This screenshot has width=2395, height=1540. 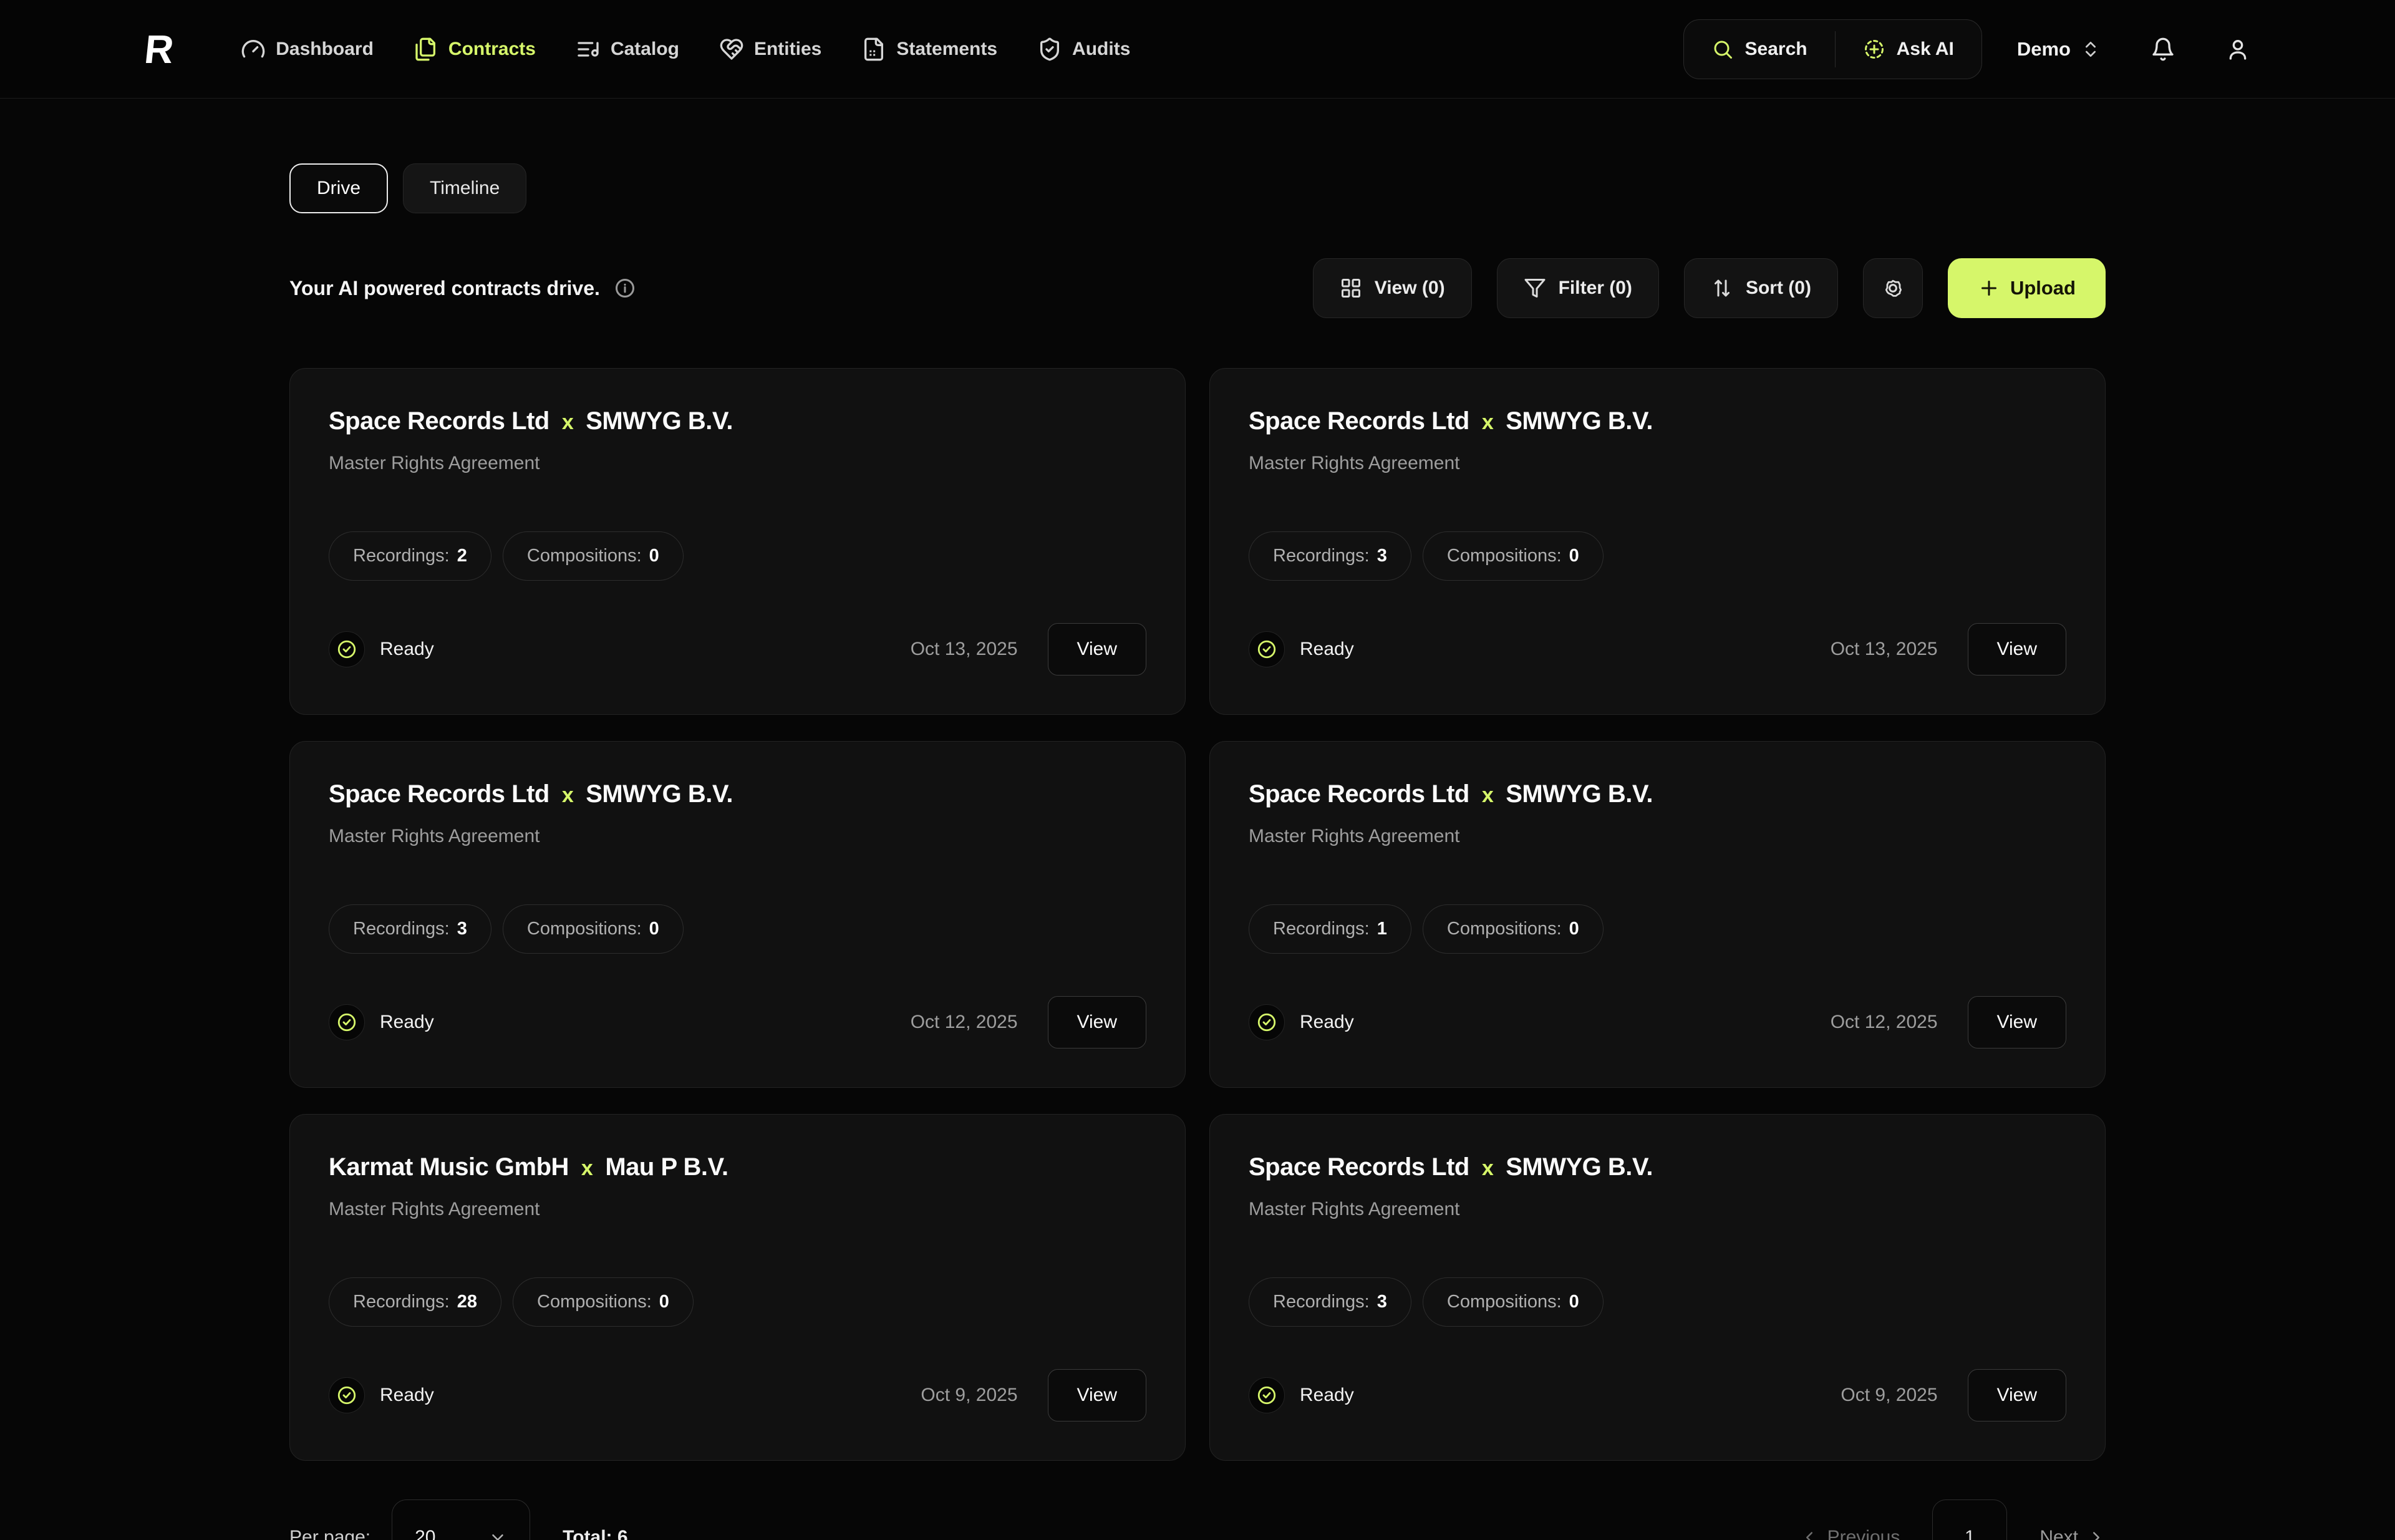 I want to click on previous-label: Previous, so click(x=1863, y=1533).